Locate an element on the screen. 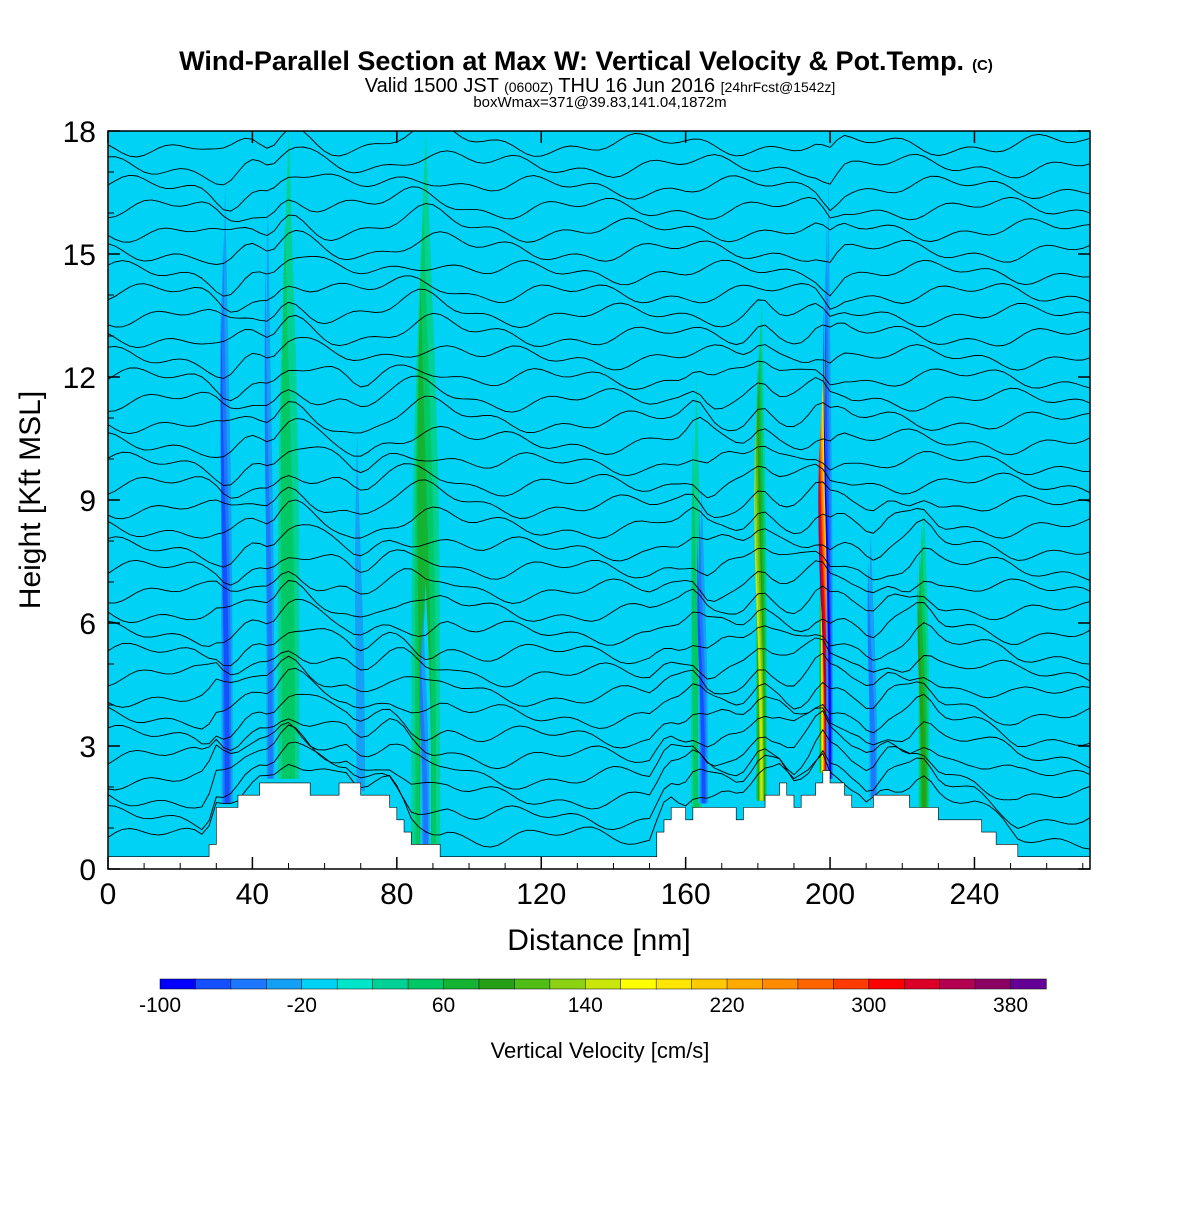 This screenshot has height=1205, width=1200. y-tick-label-1: 3 is located at coordinates (87, 747).